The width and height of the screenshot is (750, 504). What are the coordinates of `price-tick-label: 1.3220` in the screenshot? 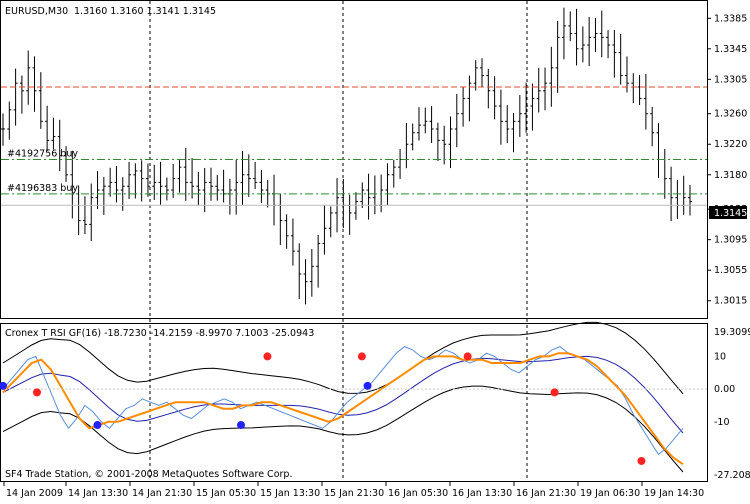 It's located at (730, 144).